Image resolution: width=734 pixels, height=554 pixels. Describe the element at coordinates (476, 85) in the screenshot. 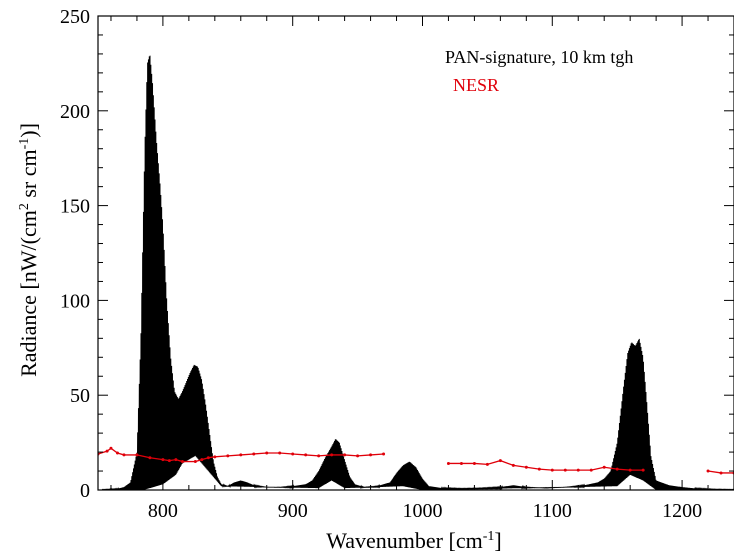

I see `legend-label-nesr: NESR` at that location.